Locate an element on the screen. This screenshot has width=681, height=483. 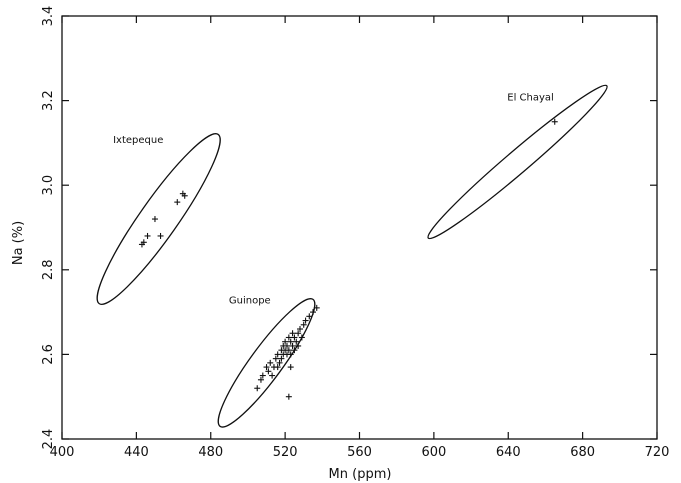
guinope-ellipse is located at coordinates (266, 363).